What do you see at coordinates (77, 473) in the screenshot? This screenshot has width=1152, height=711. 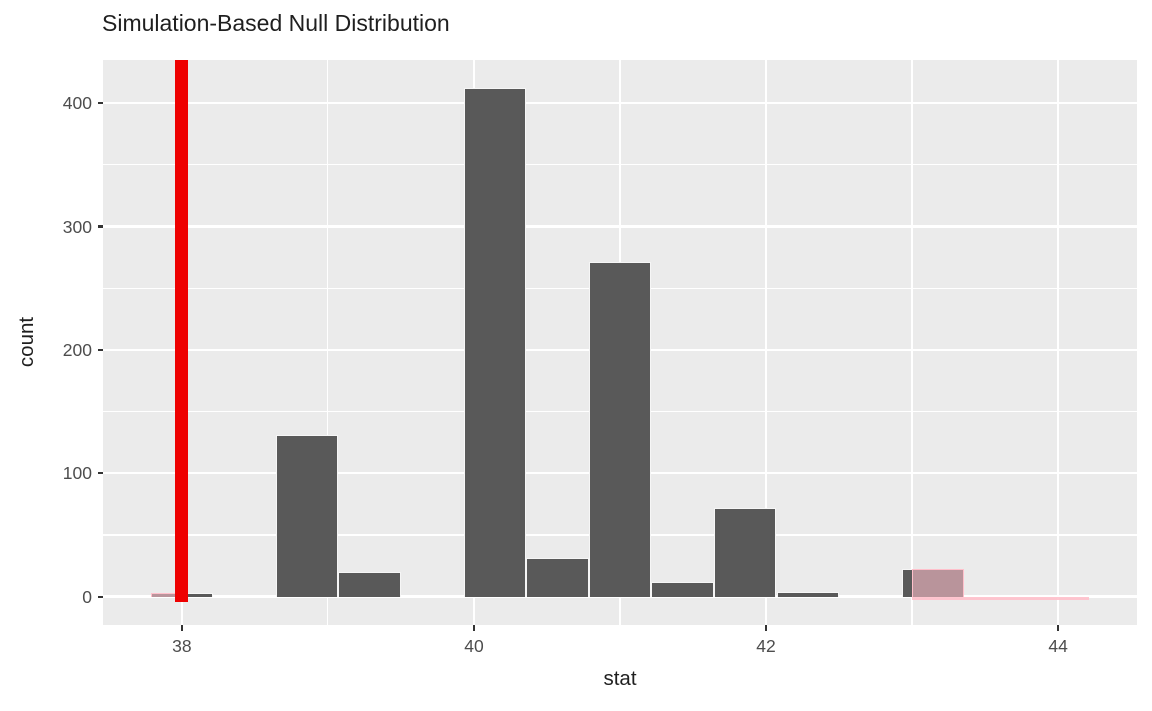 I see `y-tick-label: 100` at bounding box center [77, 473].